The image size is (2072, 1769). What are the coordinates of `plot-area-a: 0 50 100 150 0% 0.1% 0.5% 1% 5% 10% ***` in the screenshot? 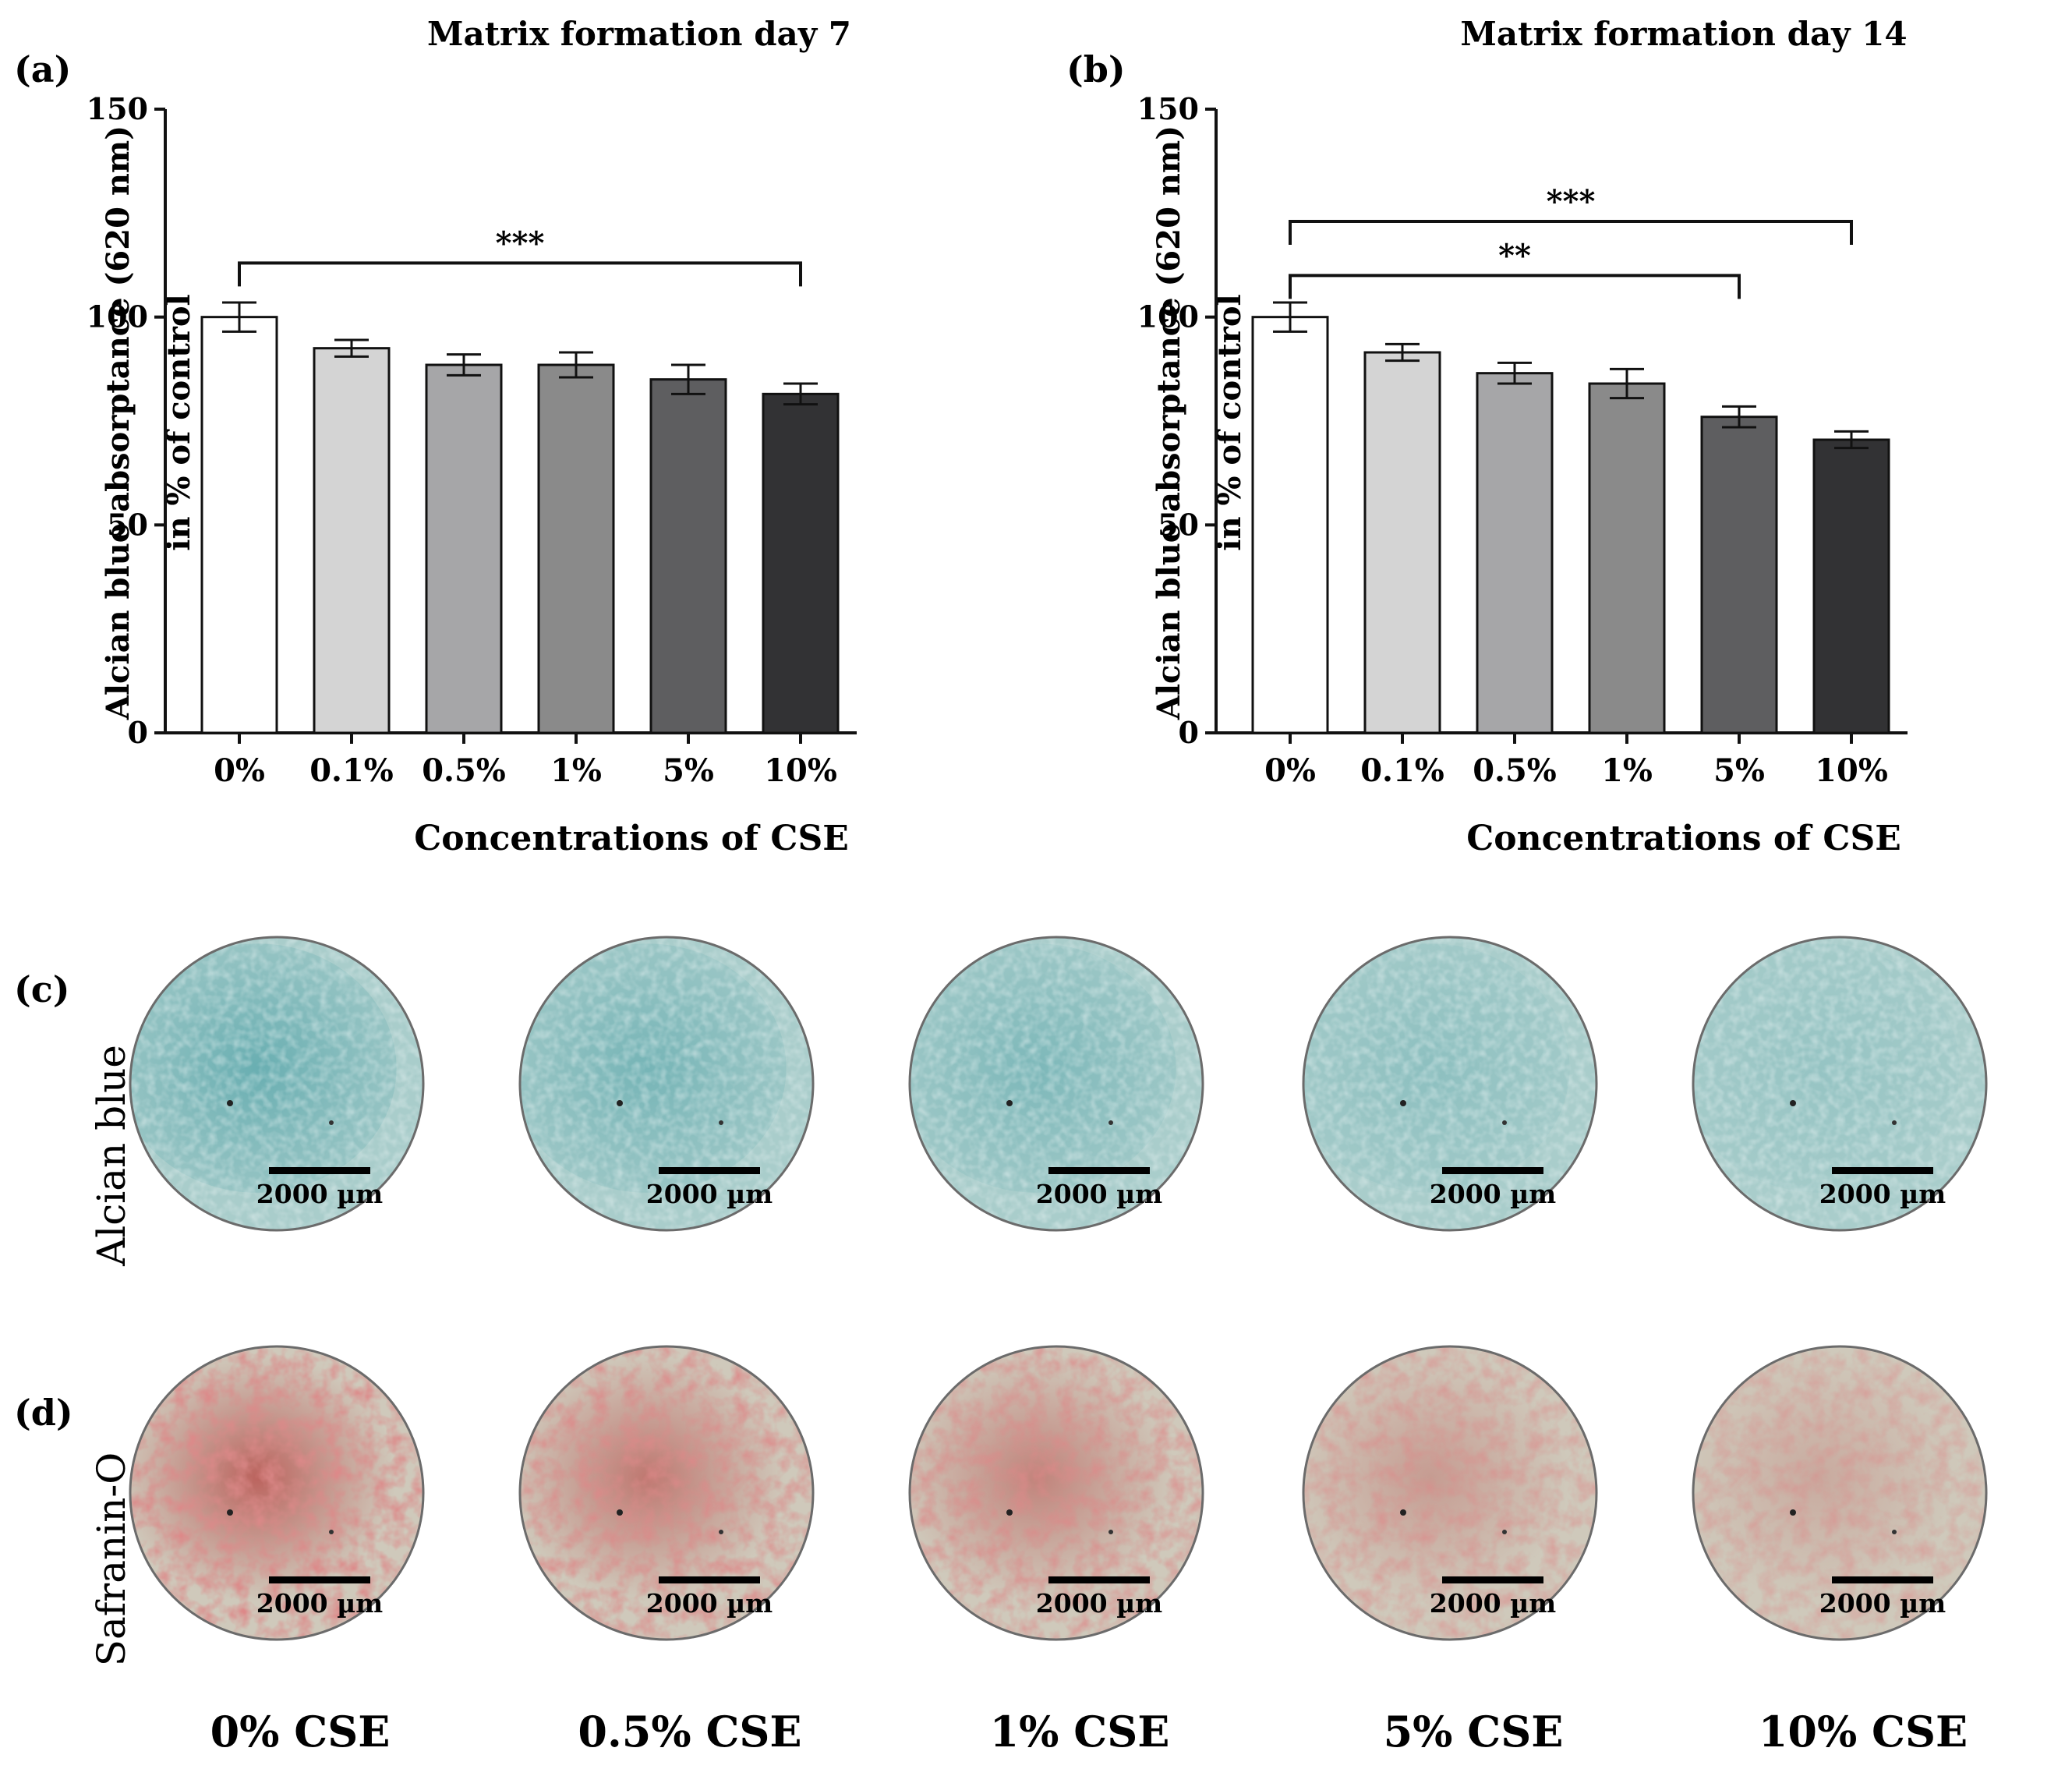 It's located at (472, 440).